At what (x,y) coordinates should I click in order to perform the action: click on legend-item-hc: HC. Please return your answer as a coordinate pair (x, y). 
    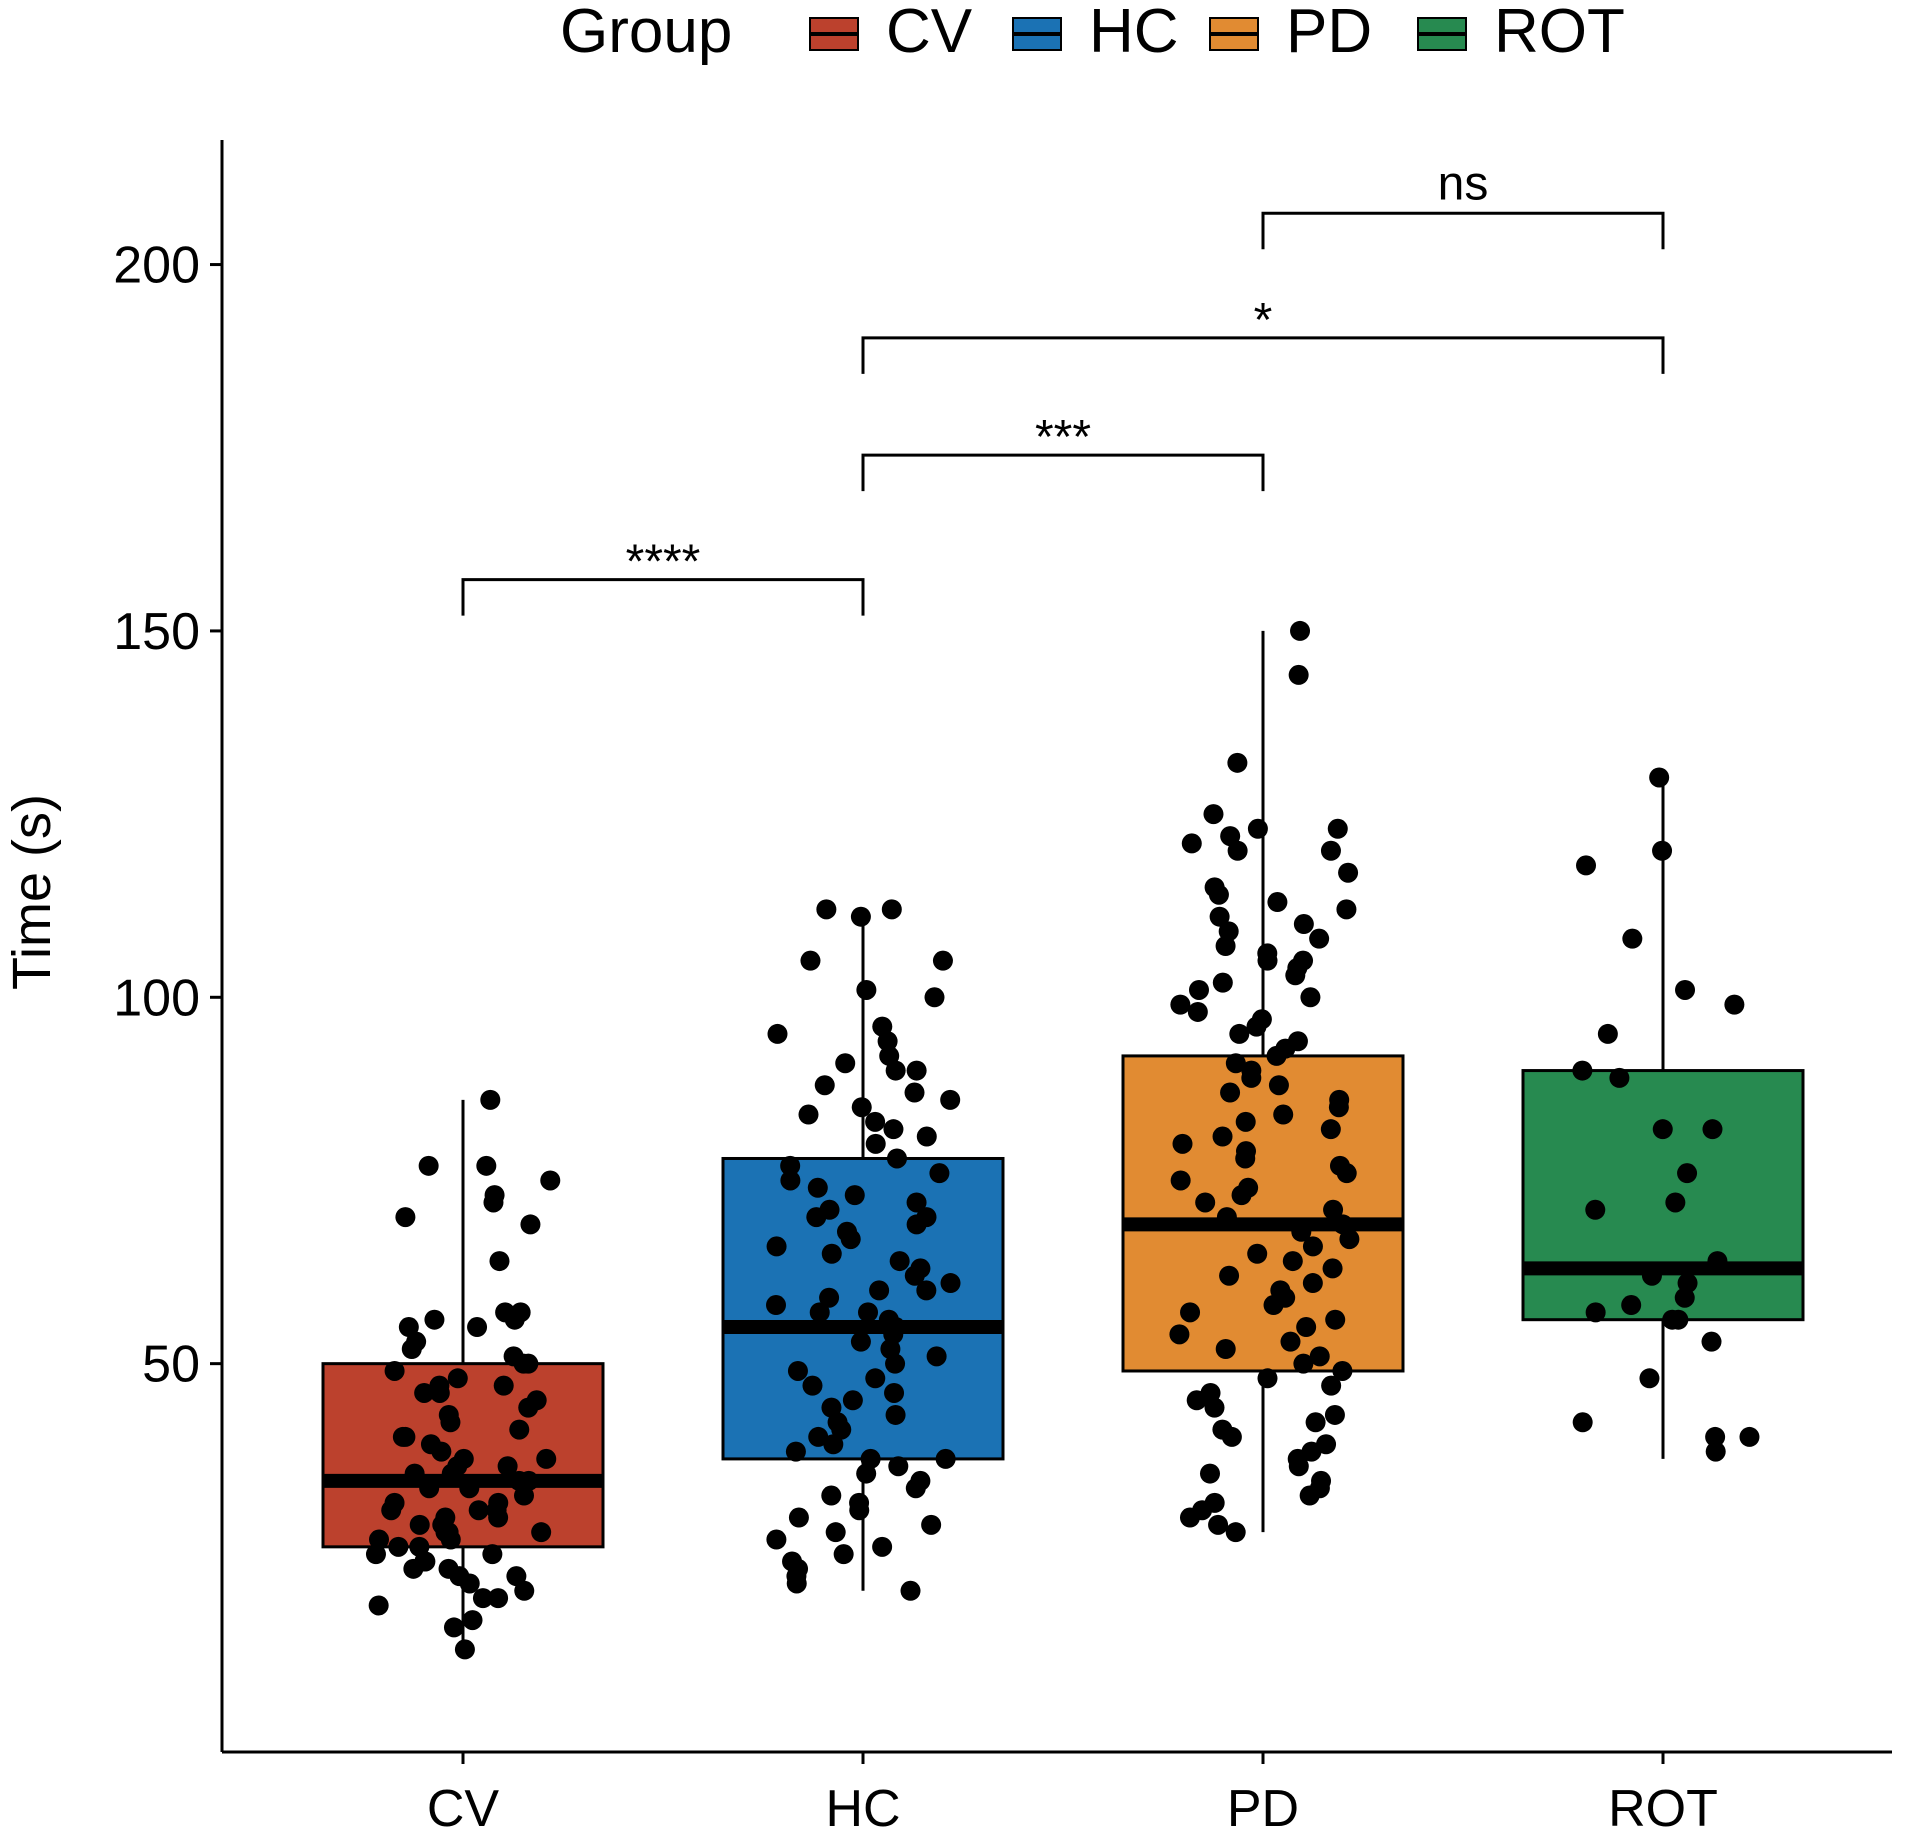
    Looking at the image, I should click on (1095, 33).